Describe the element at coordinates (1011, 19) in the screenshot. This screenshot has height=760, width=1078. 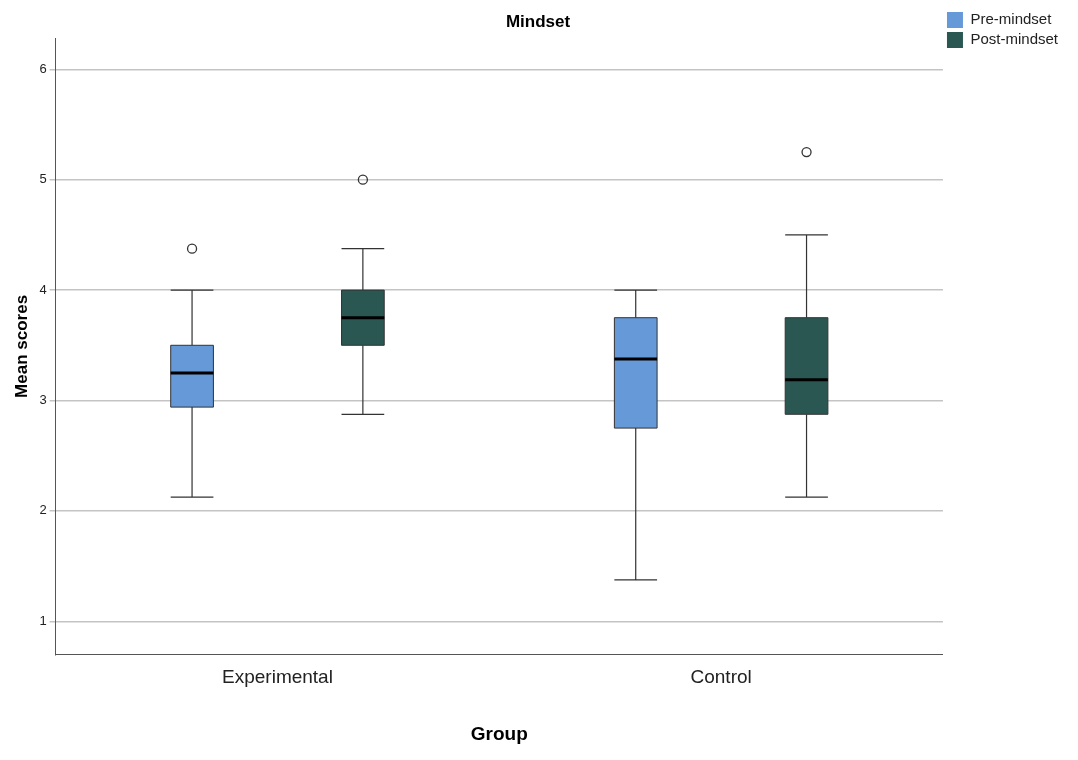
I see `legend-label: Pre-mindset` at that location.